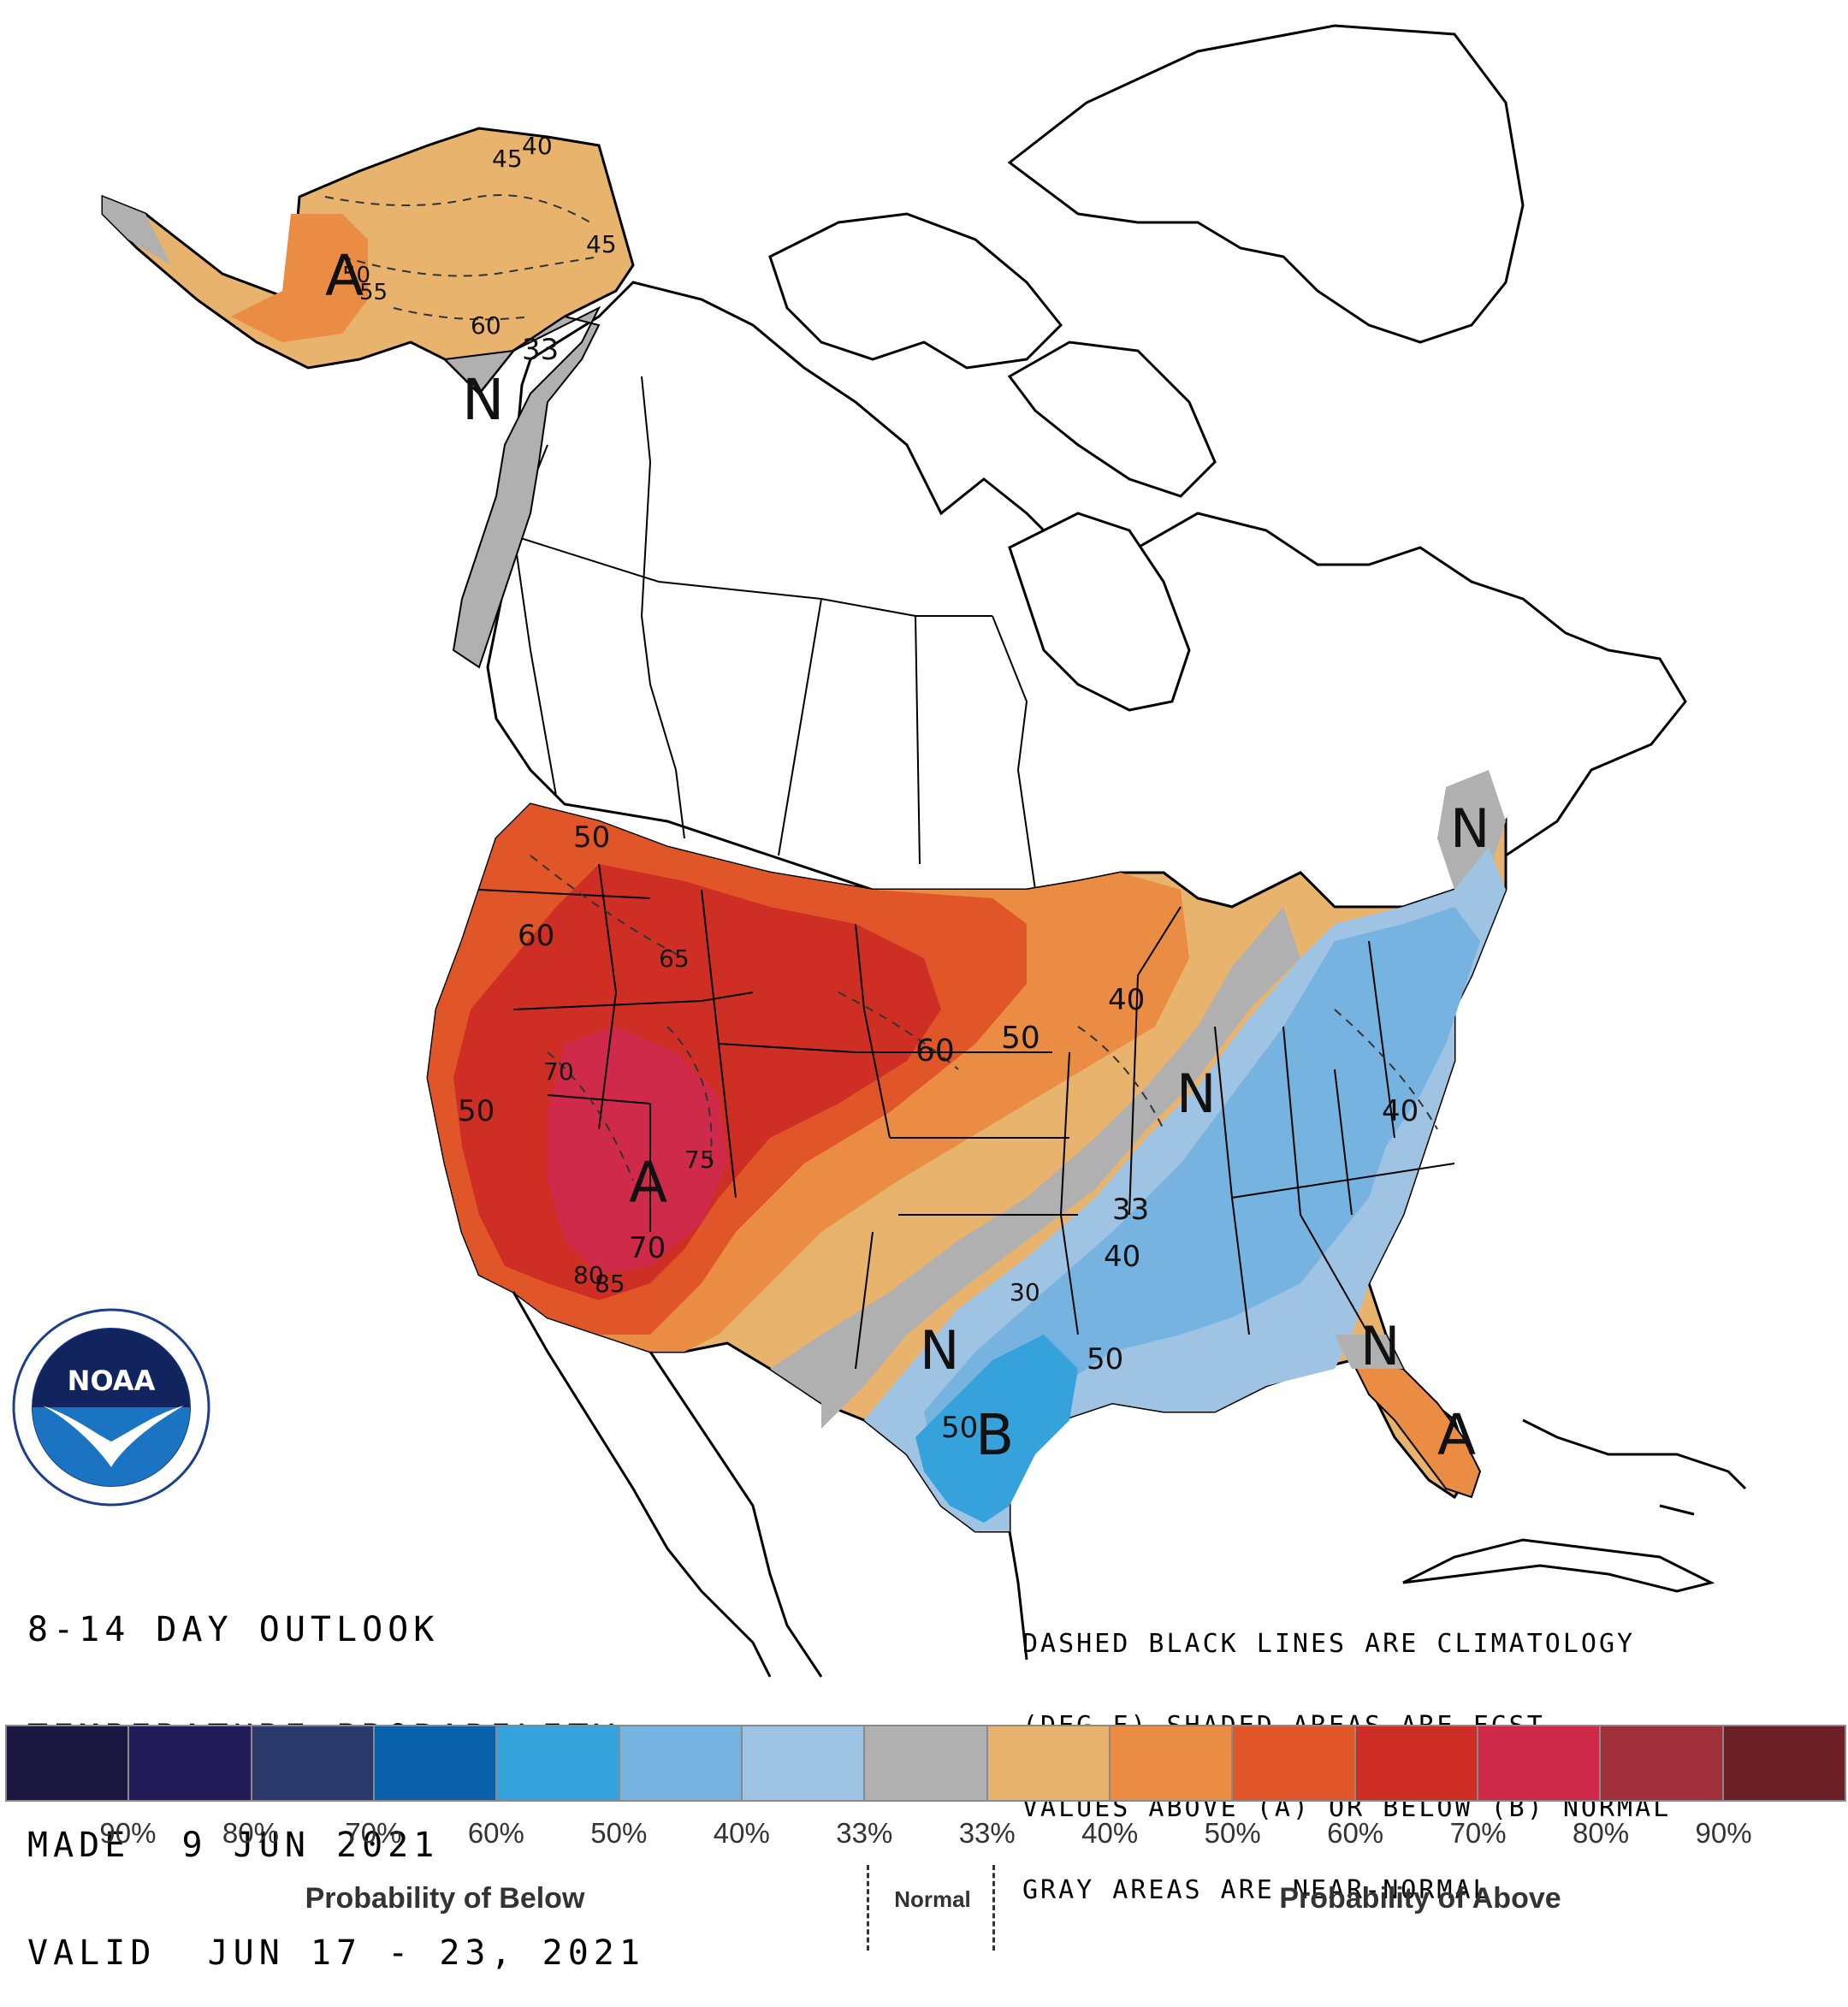 The width and height of the screenshot is (1848, 2007). What do you see at coordinates (112, 1381) in the screenshot?
I see `noaa-logo-text: NOAA` at bounding box center [112, 1381].